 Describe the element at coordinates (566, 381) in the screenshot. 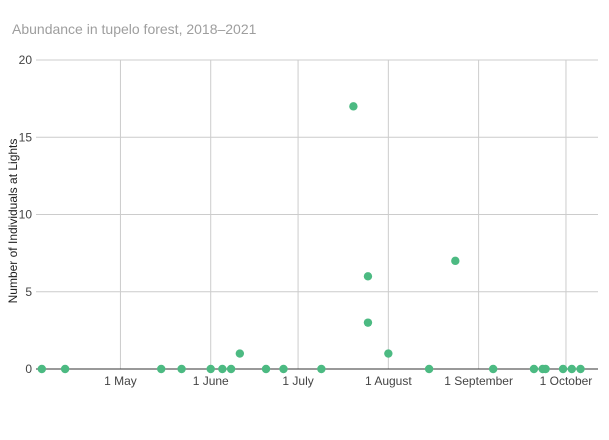

I see `x-tick-label: 1 October` at that location.